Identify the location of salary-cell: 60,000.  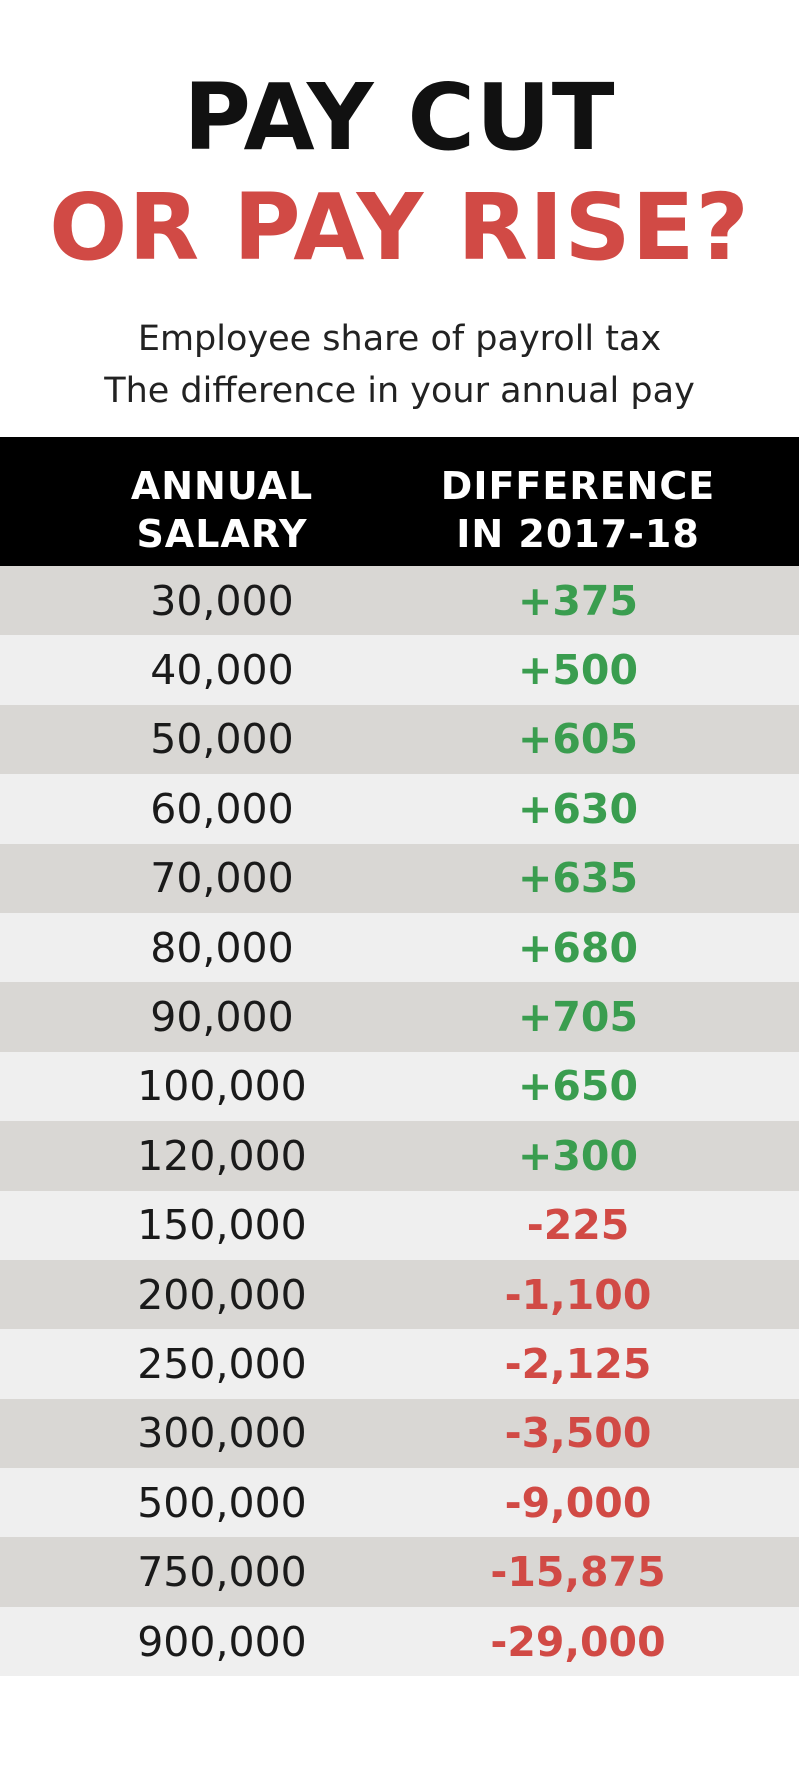
(222, 808).